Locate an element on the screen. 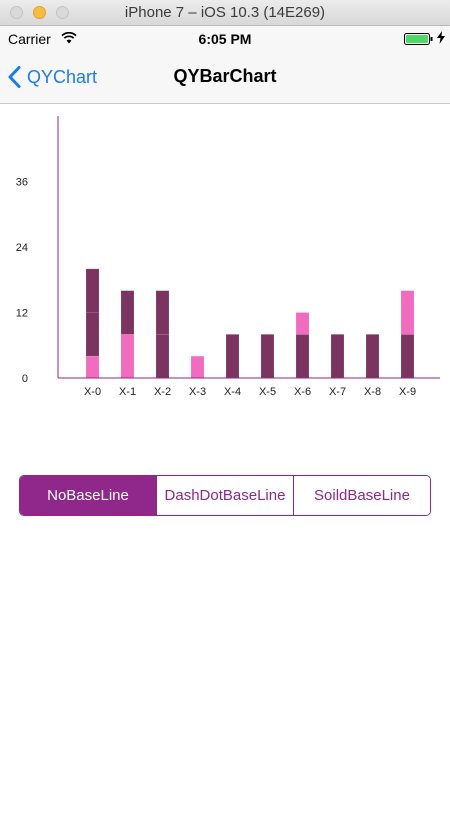  status-bar: Carrier 6:05 PM is located at coordinates (225, 39).